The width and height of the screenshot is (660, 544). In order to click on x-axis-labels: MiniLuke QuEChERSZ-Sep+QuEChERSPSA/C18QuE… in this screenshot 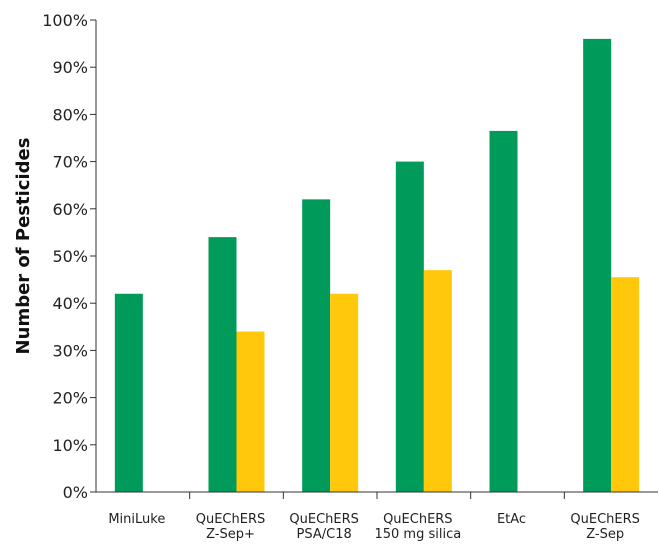, I will do `click(374, 527)`.